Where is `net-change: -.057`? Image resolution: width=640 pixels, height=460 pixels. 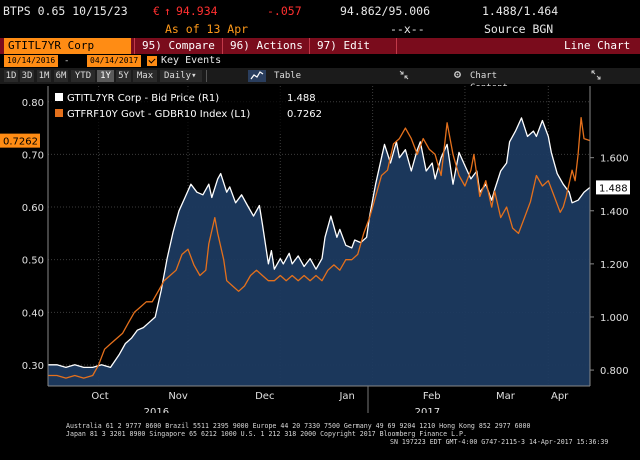
net-change: -.057 is located at coordinates (284, 11).